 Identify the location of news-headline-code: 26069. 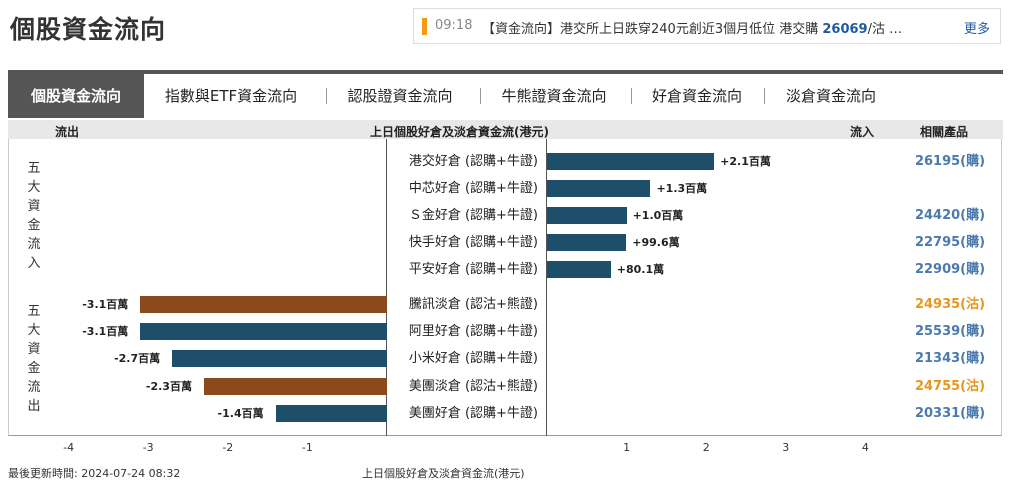
(845, 29).